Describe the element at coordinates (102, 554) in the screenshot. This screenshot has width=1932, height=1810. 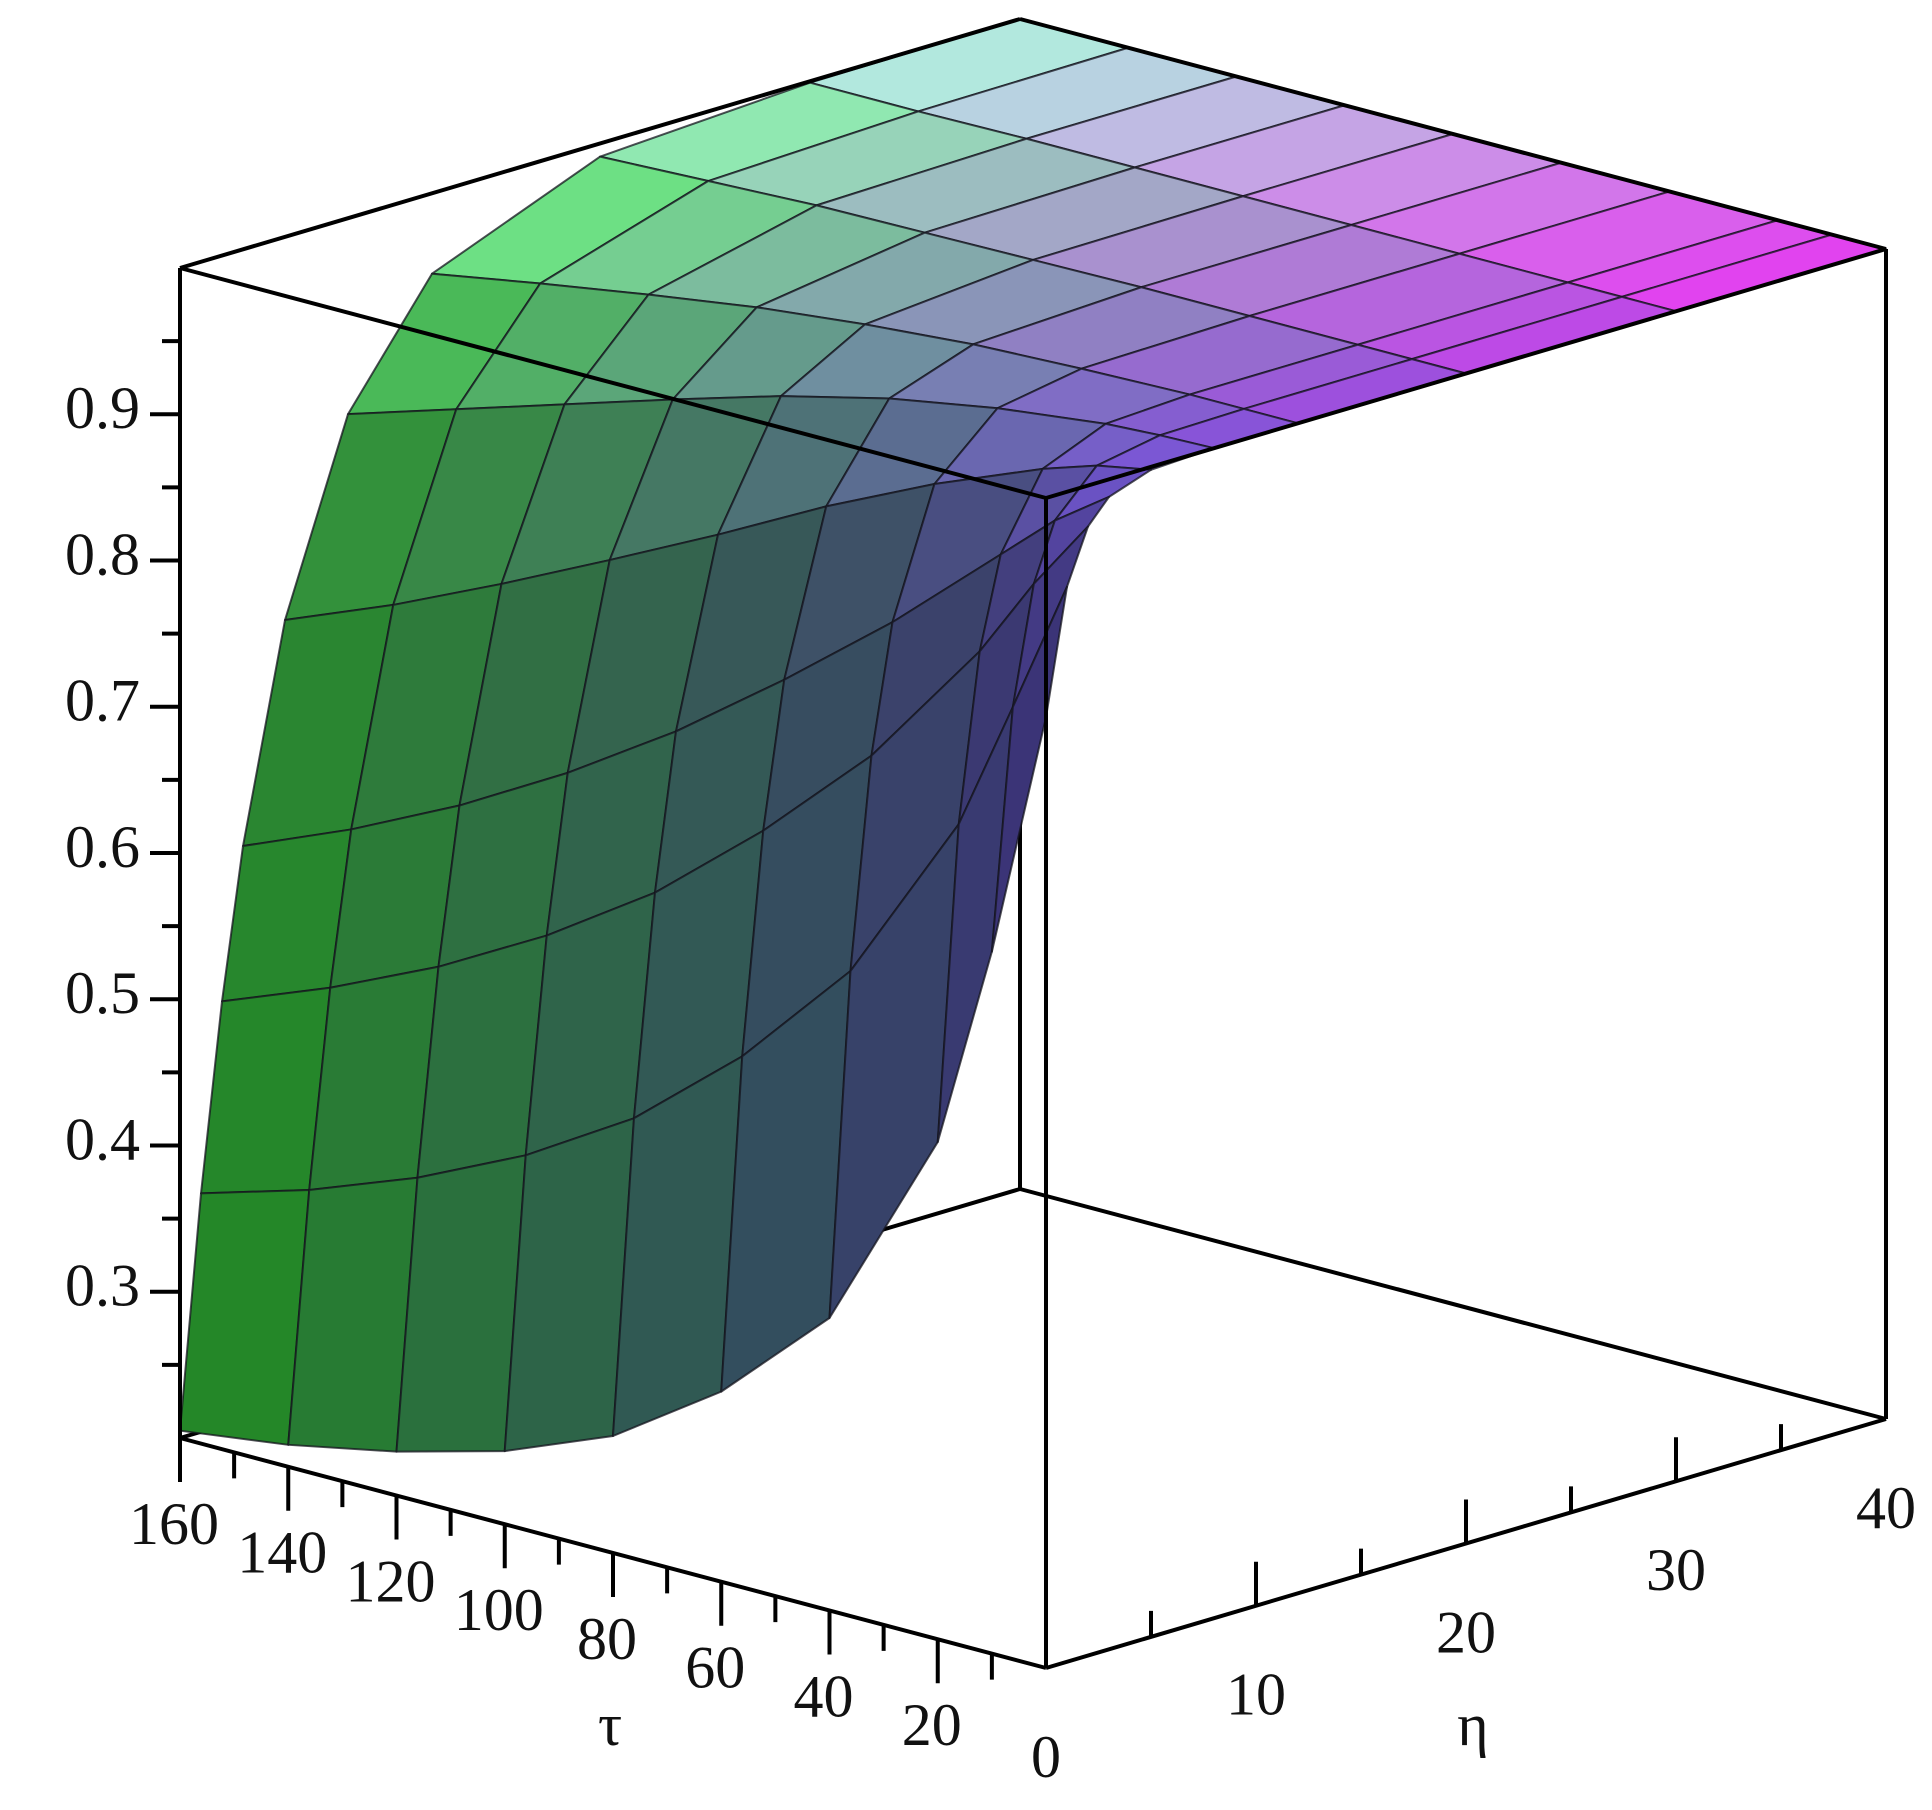
I see `z-tick-label: 0.8` at that location.